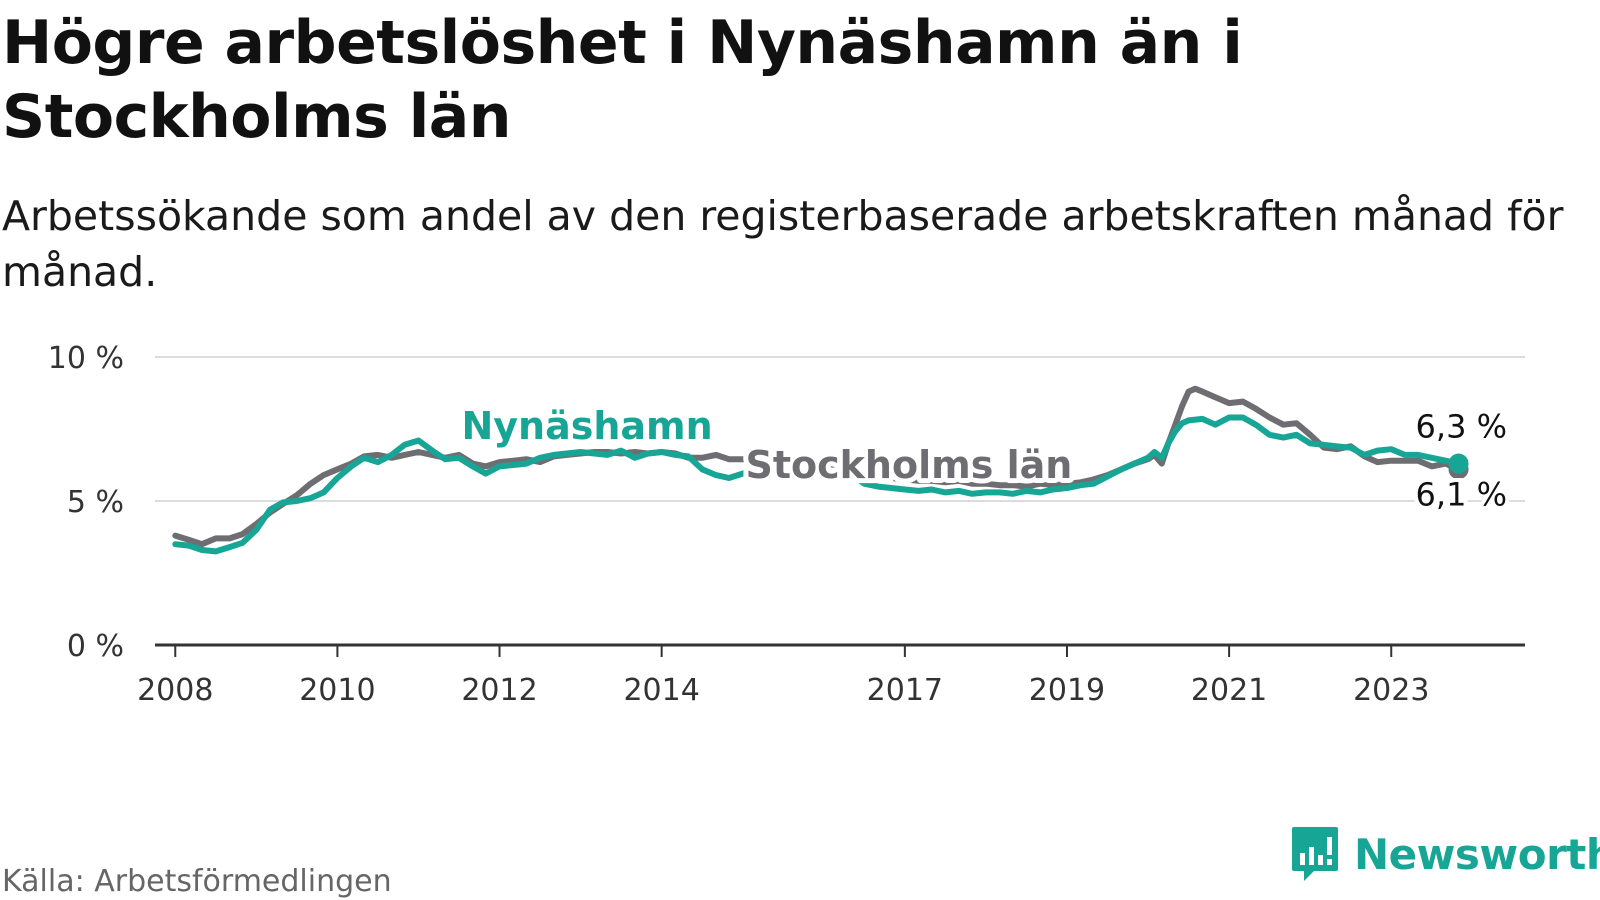 The image size is (1600, 900). Describe the element at coordinates (197, 881) in the screenshot. I see `source-note: Källa: Arbetsförmedlingen` at that location.